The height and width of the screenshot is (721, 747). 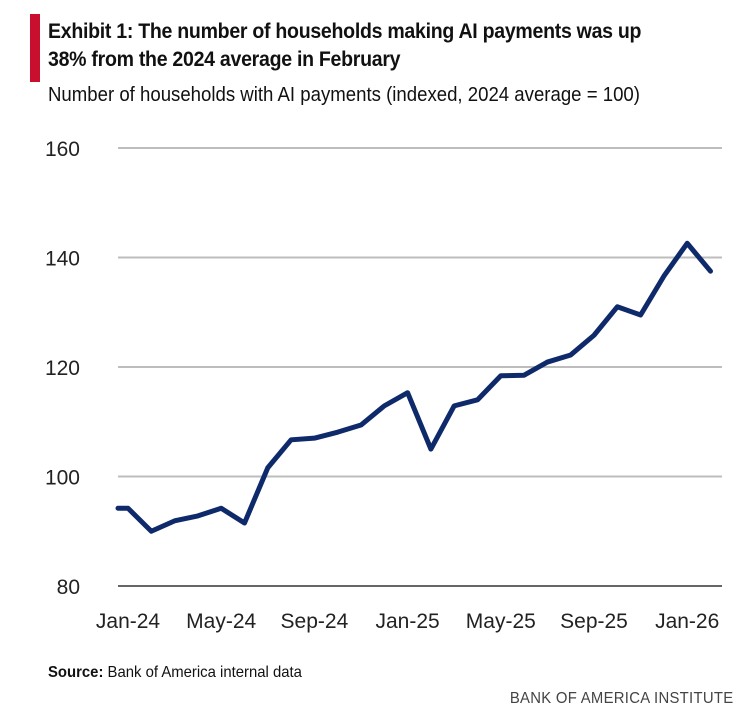 What do you see at coordinates (128, 621) in the screenshot?
I see `x-tick-label: Jan-24` at bounding box center [128, 621].